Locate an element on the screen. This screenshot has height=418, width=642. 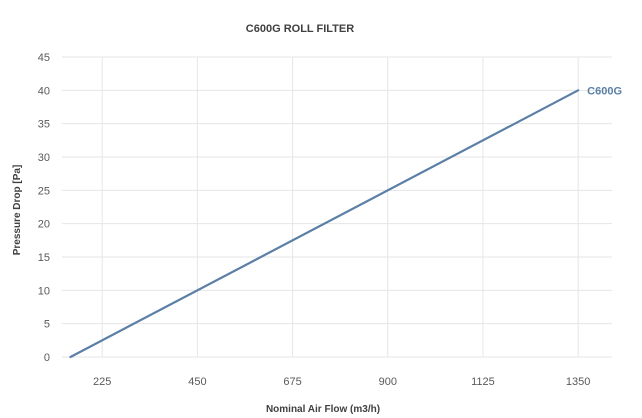
x-tick-label: 450 is located at coordinates (197, 382).